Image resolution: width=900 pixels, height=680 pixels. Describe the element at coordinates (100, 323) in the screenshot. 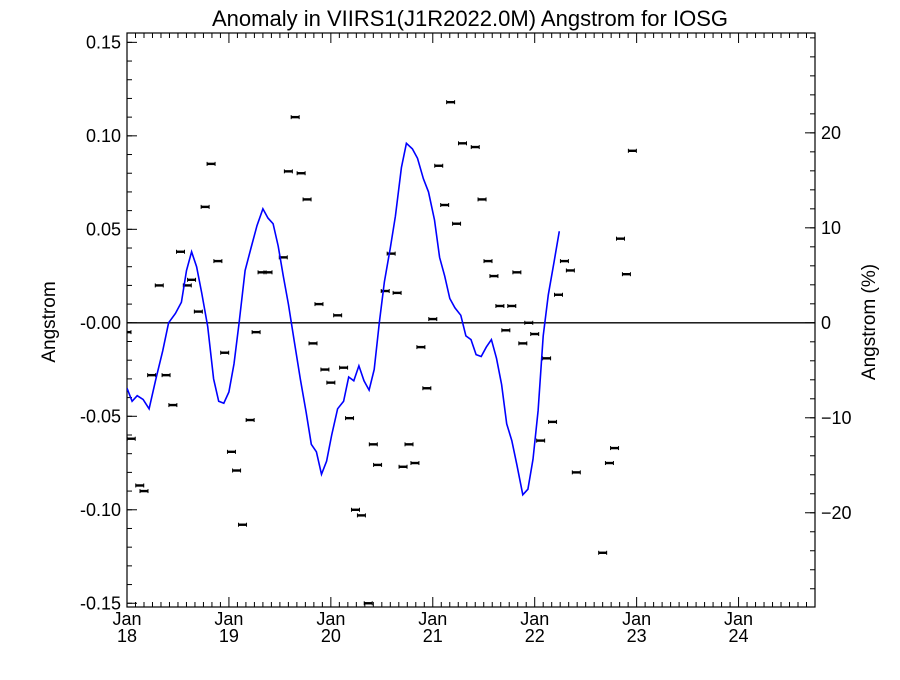

I see `y-tick-label: -0.00` at that location.